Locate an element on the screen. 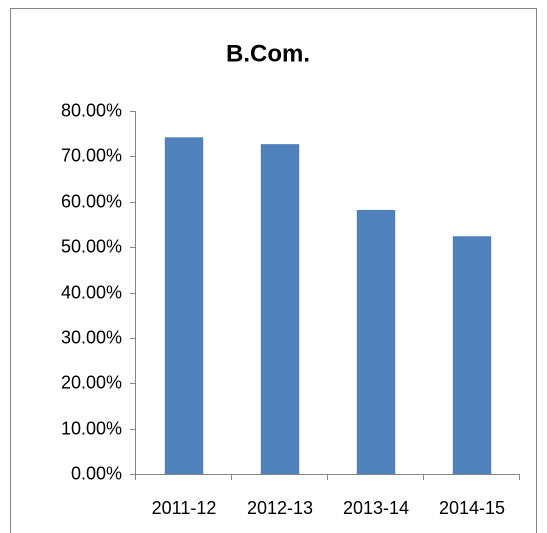 The height and width of the screenshot is (533, 547). x-tick-label: 2014-15 is located at coordinates (472, 508).